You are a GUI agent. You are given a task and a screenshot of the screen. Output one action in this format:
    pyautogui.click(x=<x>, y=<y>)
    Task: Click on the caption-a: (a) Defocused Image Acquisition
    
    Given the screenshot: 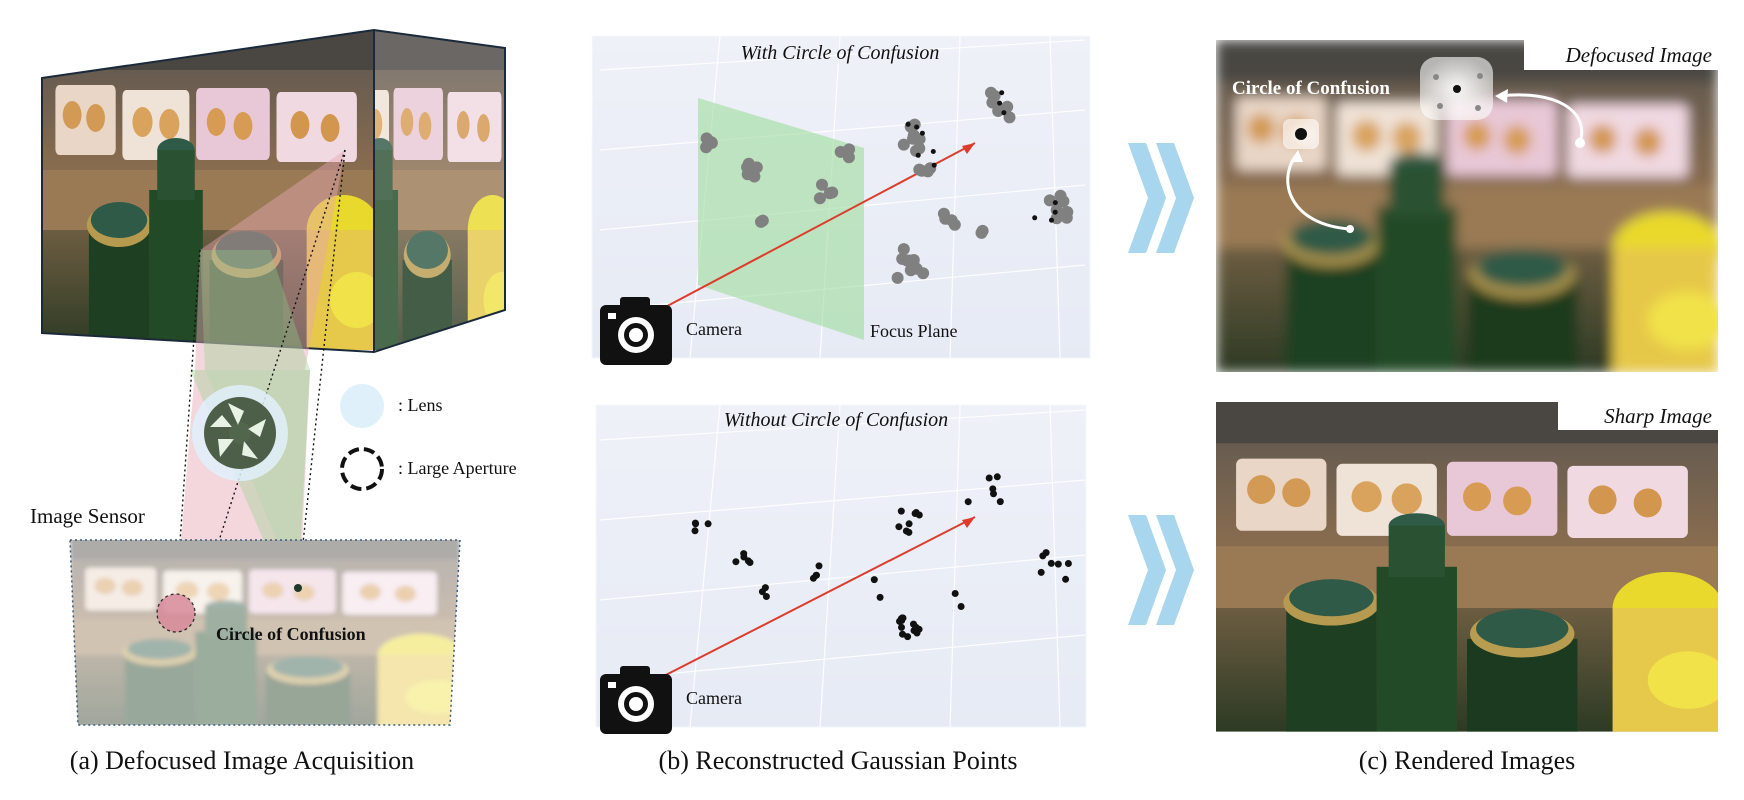 What is the action you would take?
    pyautogui.click(x=242, y=760)
    